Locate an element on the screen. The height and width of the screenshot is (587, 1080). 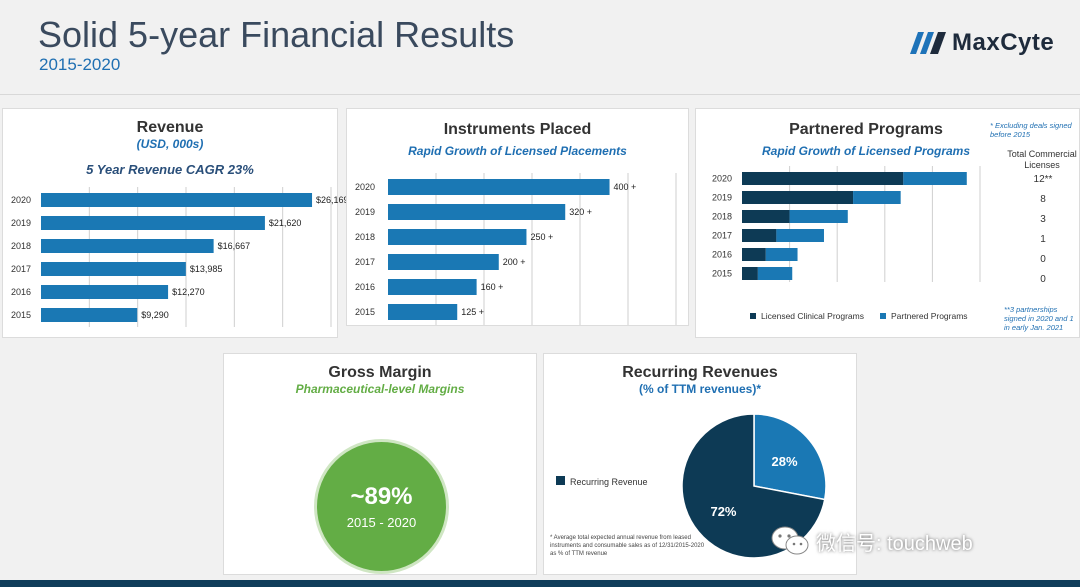
gross-margin-value: ~89% is located at coordinates (381, 496).